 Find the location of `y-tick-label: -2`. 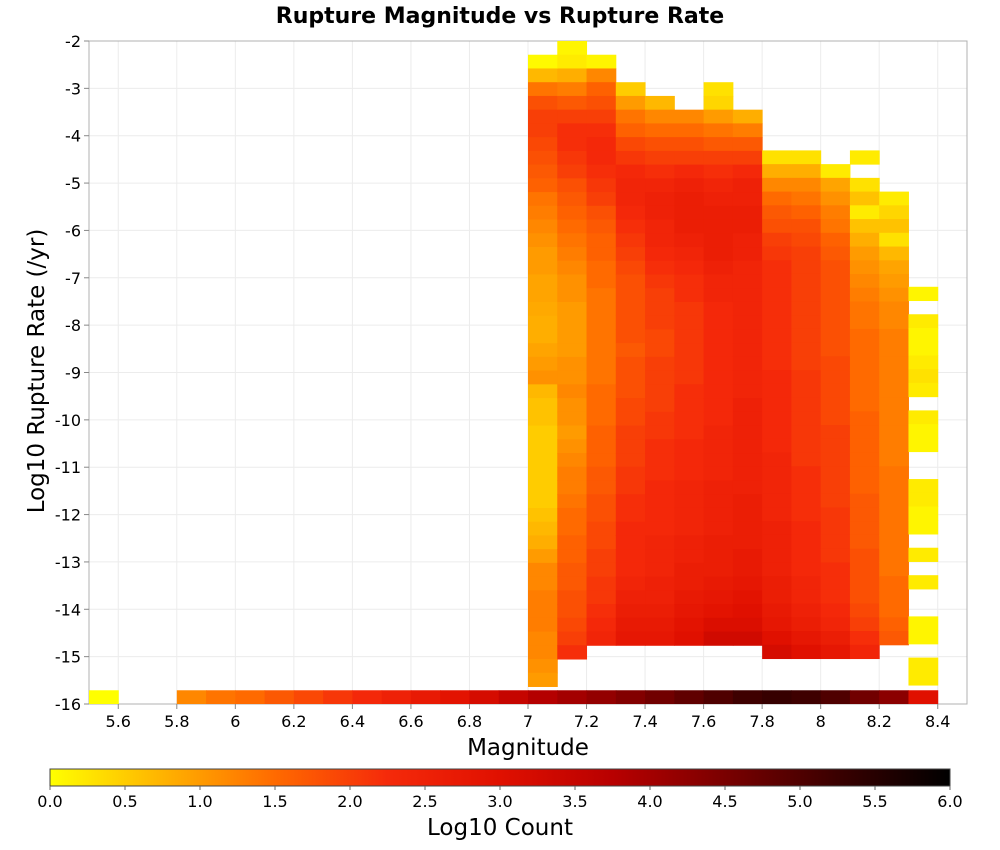

y-tick-label: -2 is located at coordinates (73, 41).